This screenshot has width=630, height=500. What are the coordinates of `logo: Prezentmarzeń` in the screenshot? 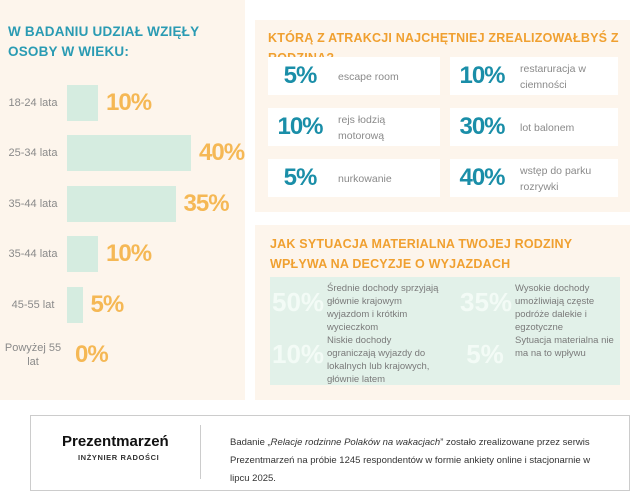 It's located at (115, 441).